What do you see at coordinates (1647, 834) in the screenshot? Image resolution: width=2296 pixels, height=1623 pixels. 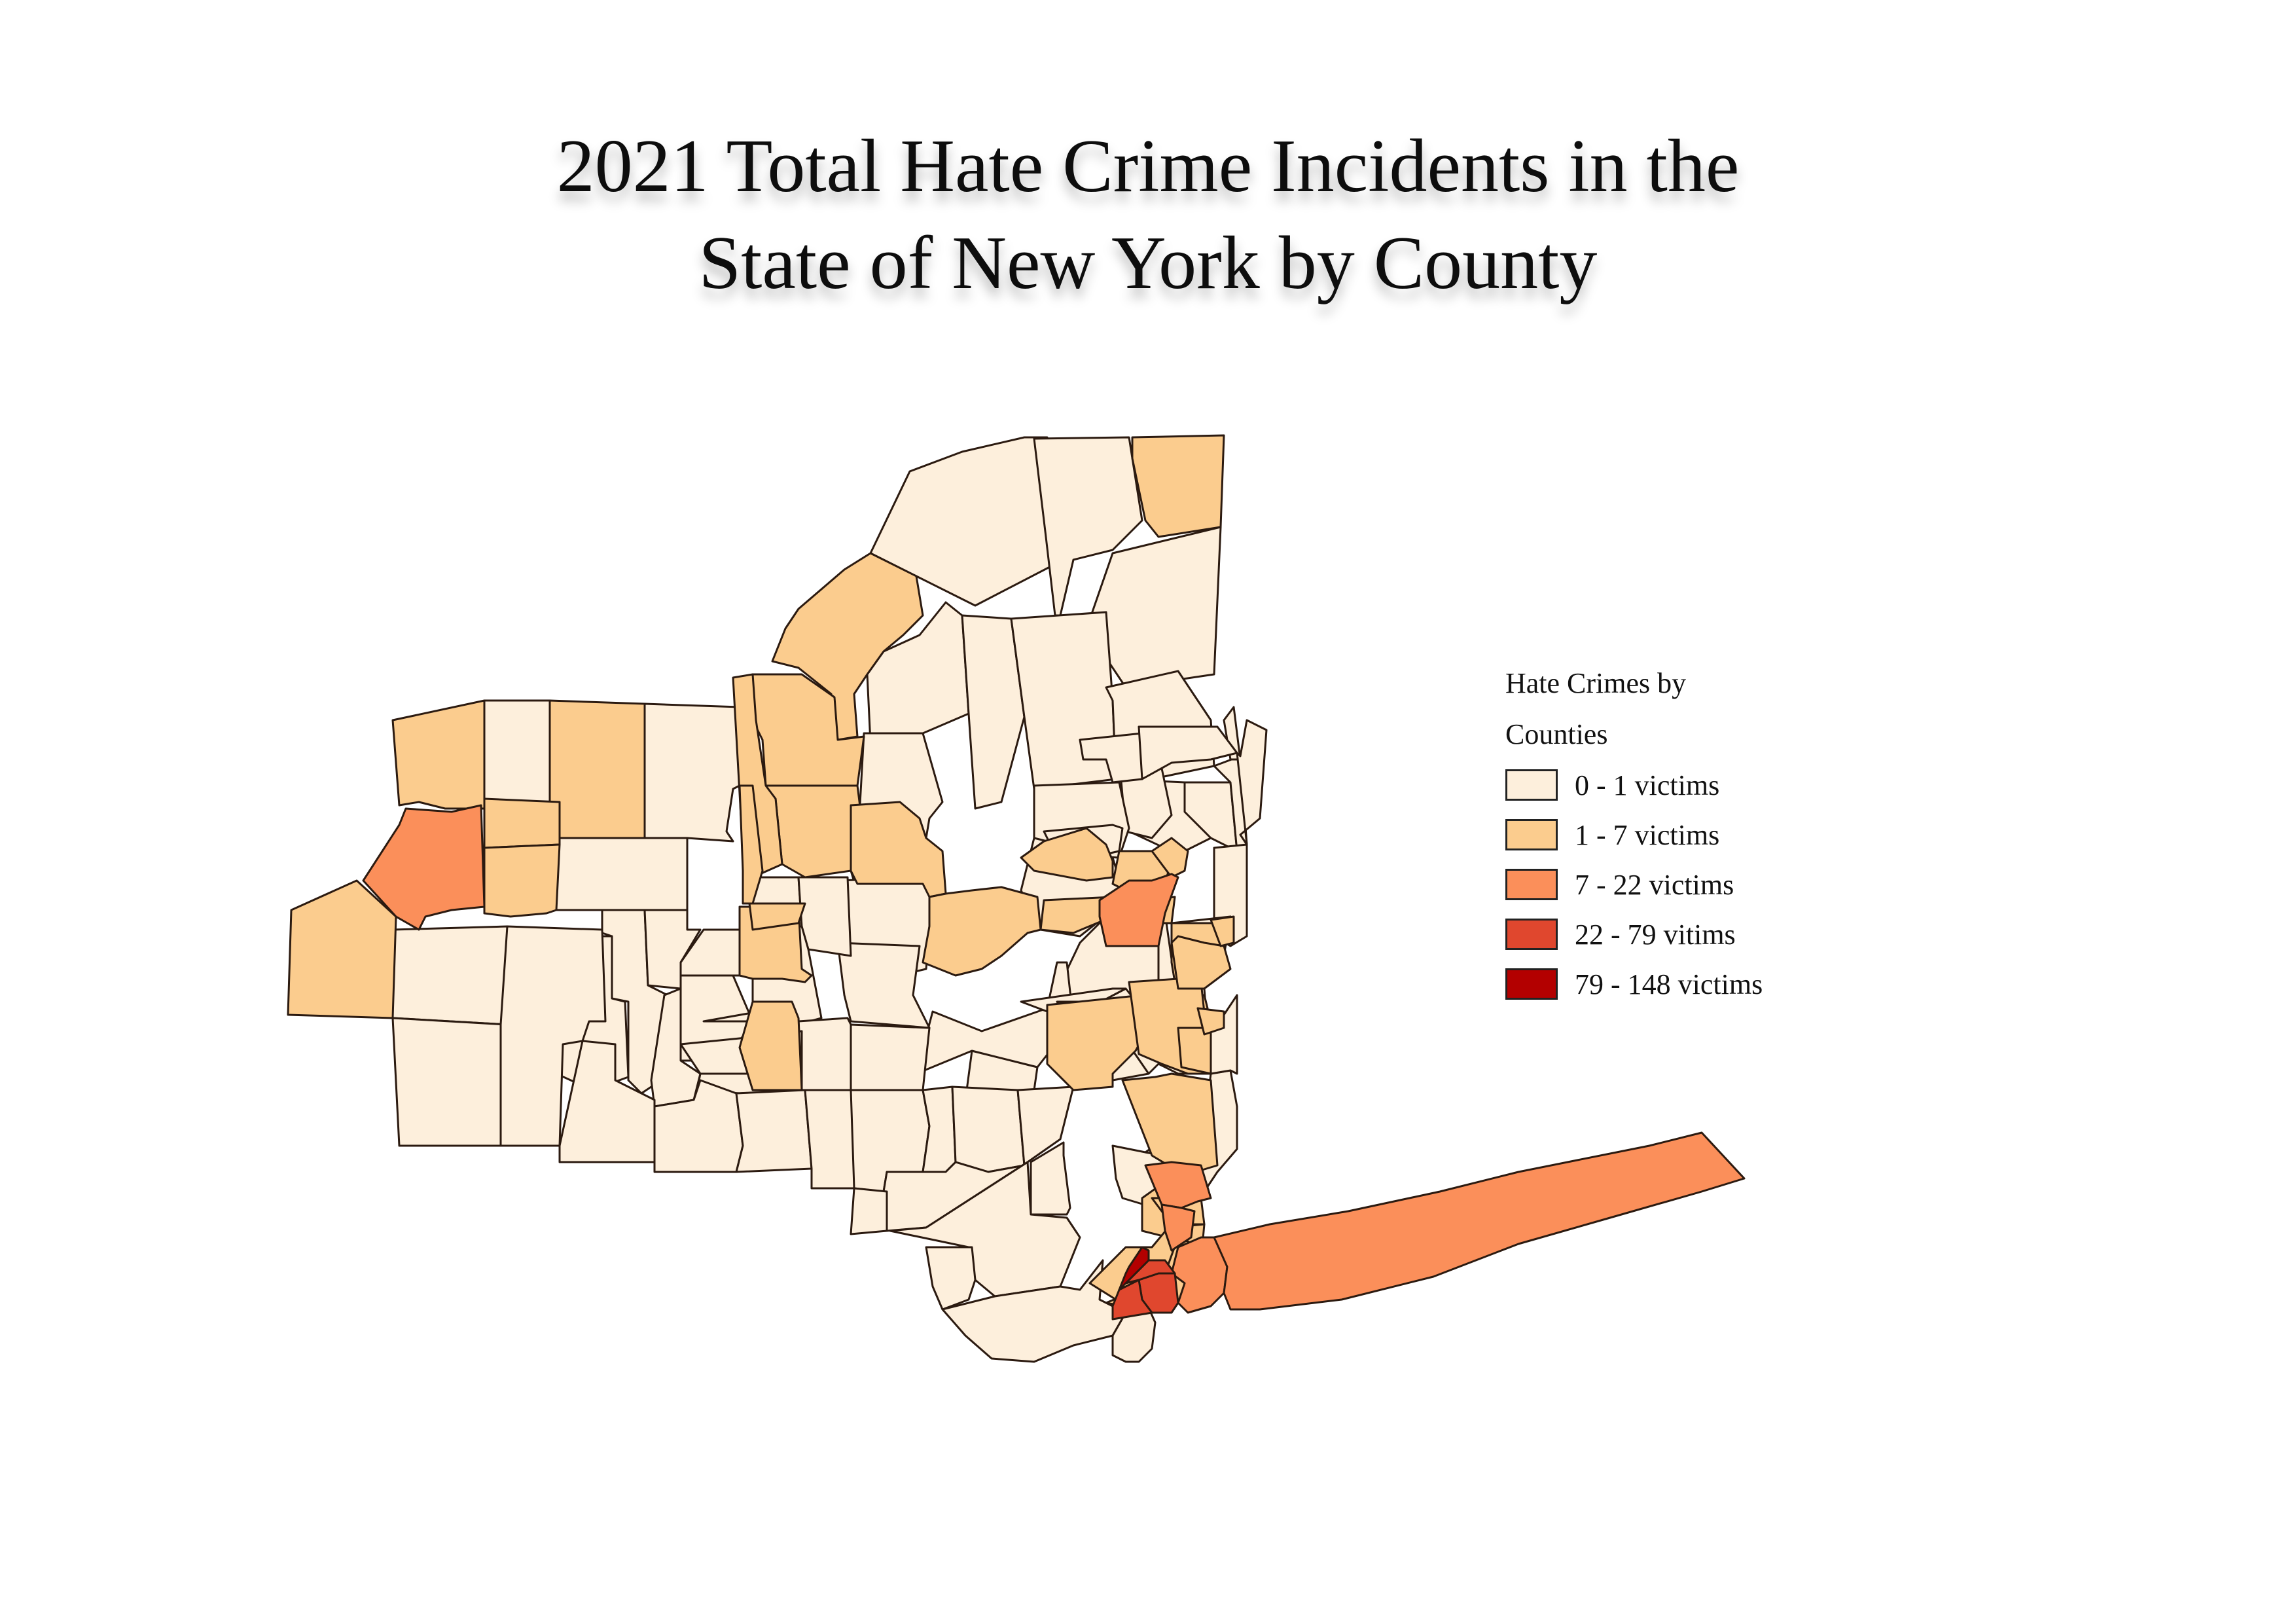 I see `legend-label: 1 - 7 victims` at bounding box center [1647, 834].